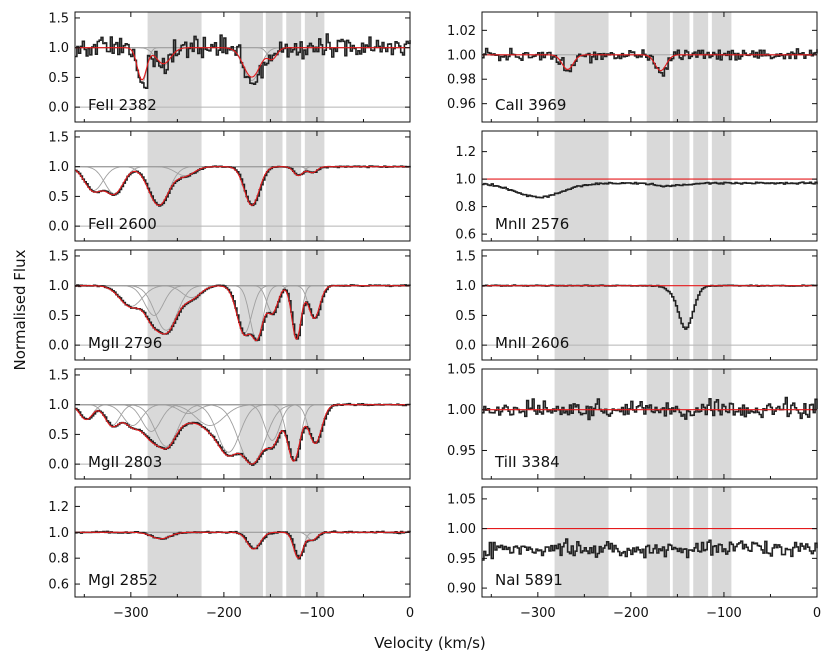 This screenshot has height=661, width=830. Describe the element at coordinates (461, 31) in the screenshot. I see `y-tick-label: 1.02` at that location.